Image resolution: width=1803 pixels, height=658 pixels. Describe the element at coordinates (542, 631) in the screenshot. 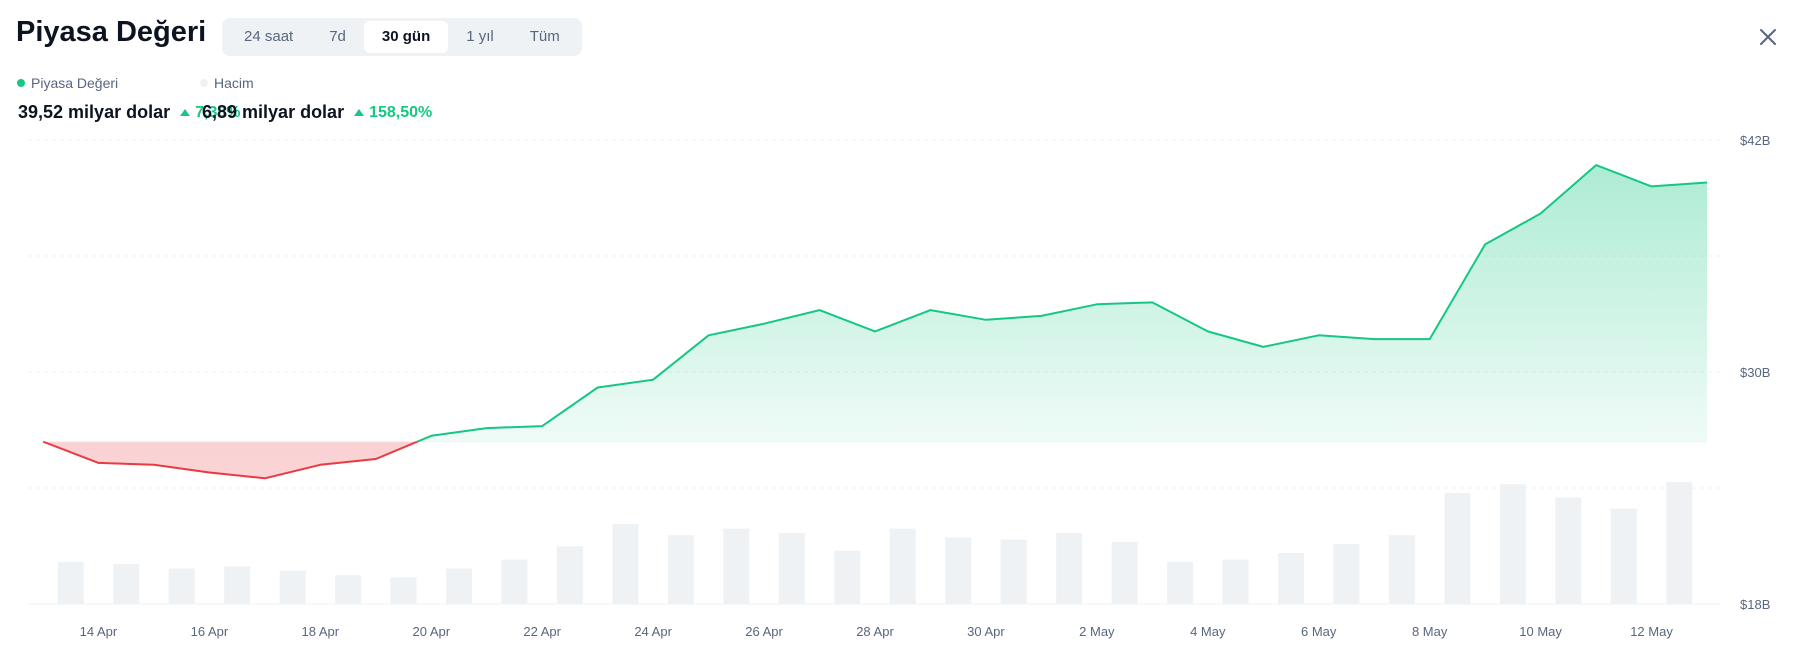

I see `x-tick-label: 22 Apr` at that location.